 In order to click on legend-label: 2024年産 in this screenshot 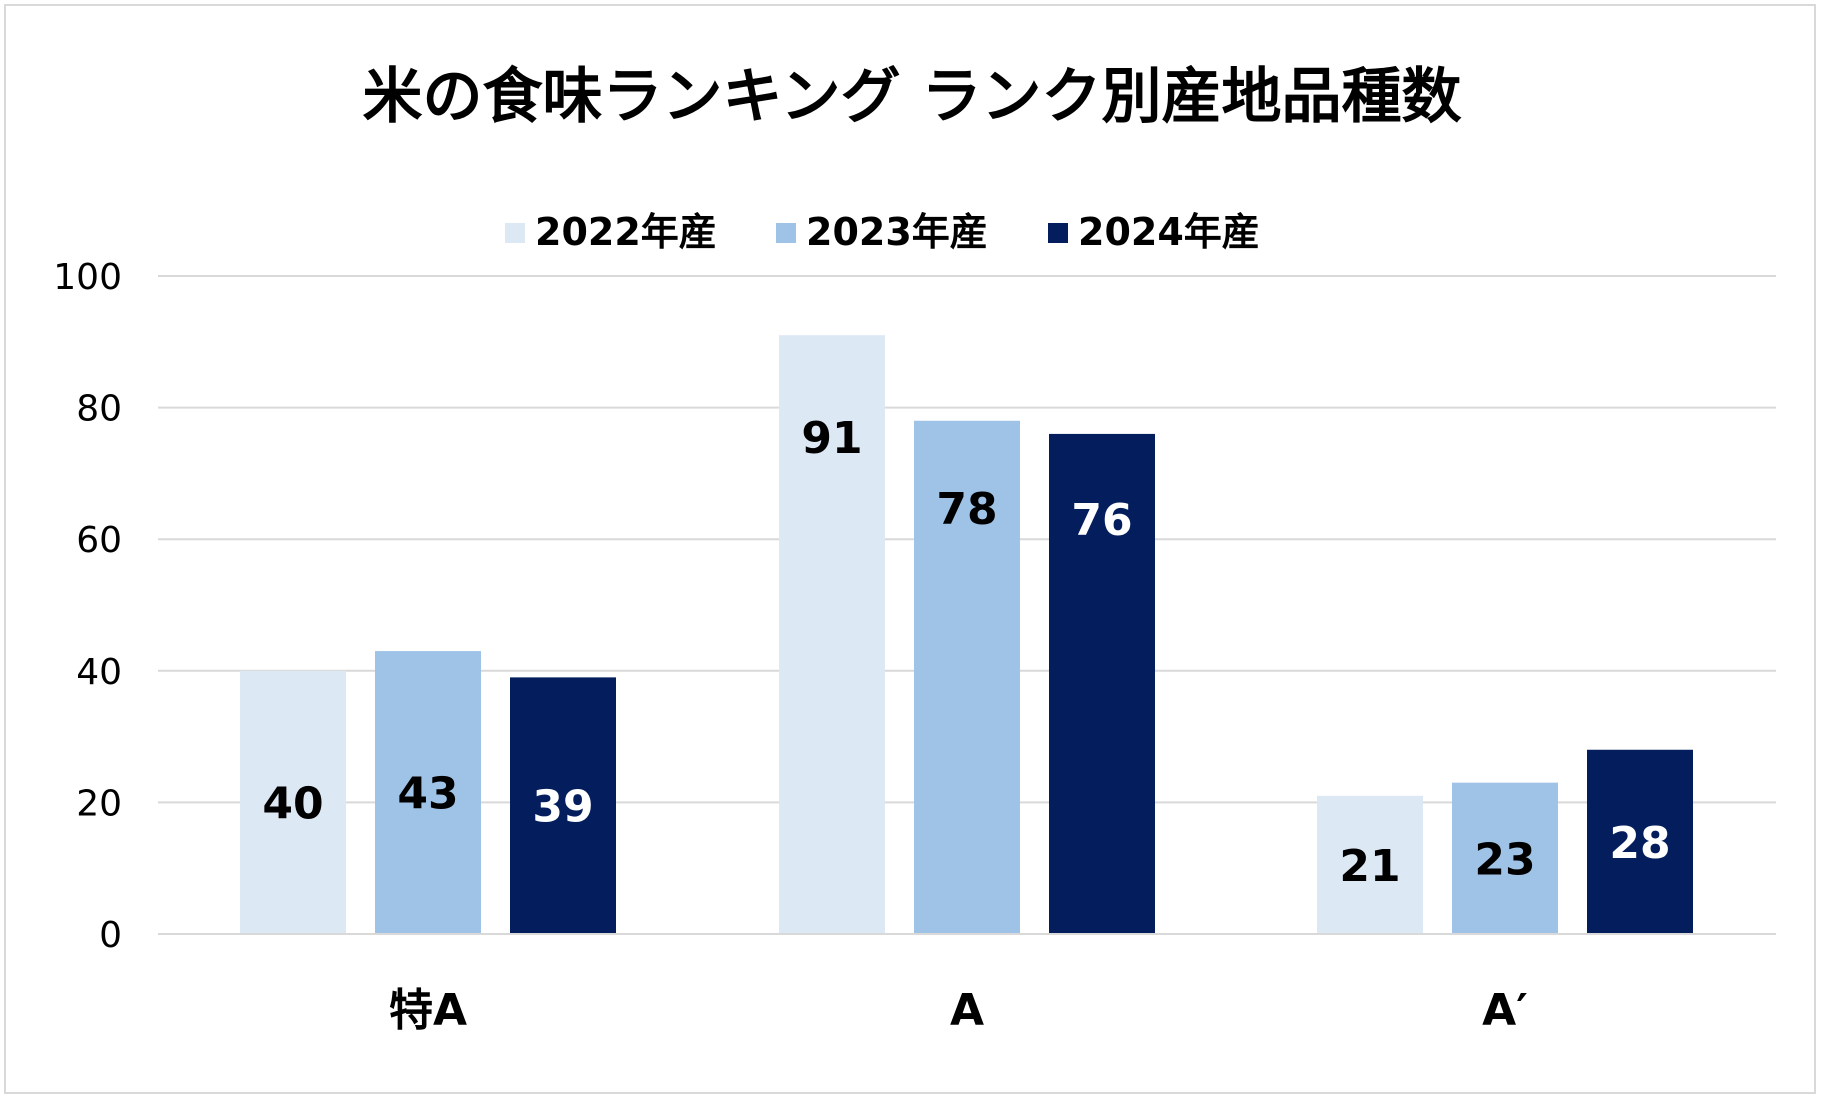, I will do `click(1169, 232)`.